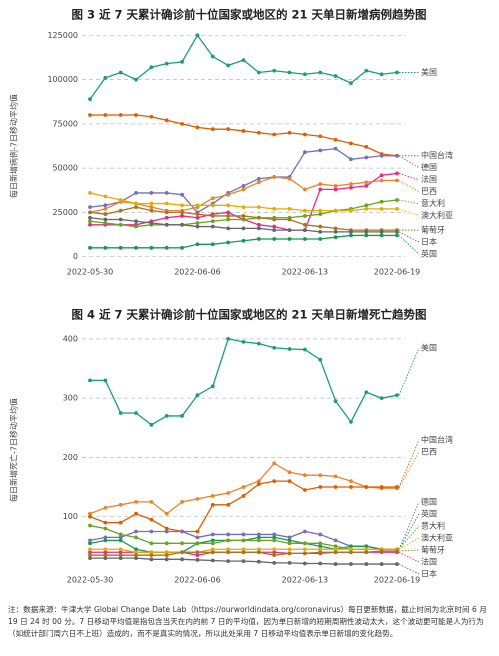 The width and height of the screenshot is (499, 656). Describe the element at coordinates (65, 212) in the screenshot. I see `y-tick-label: 25000` at that location.